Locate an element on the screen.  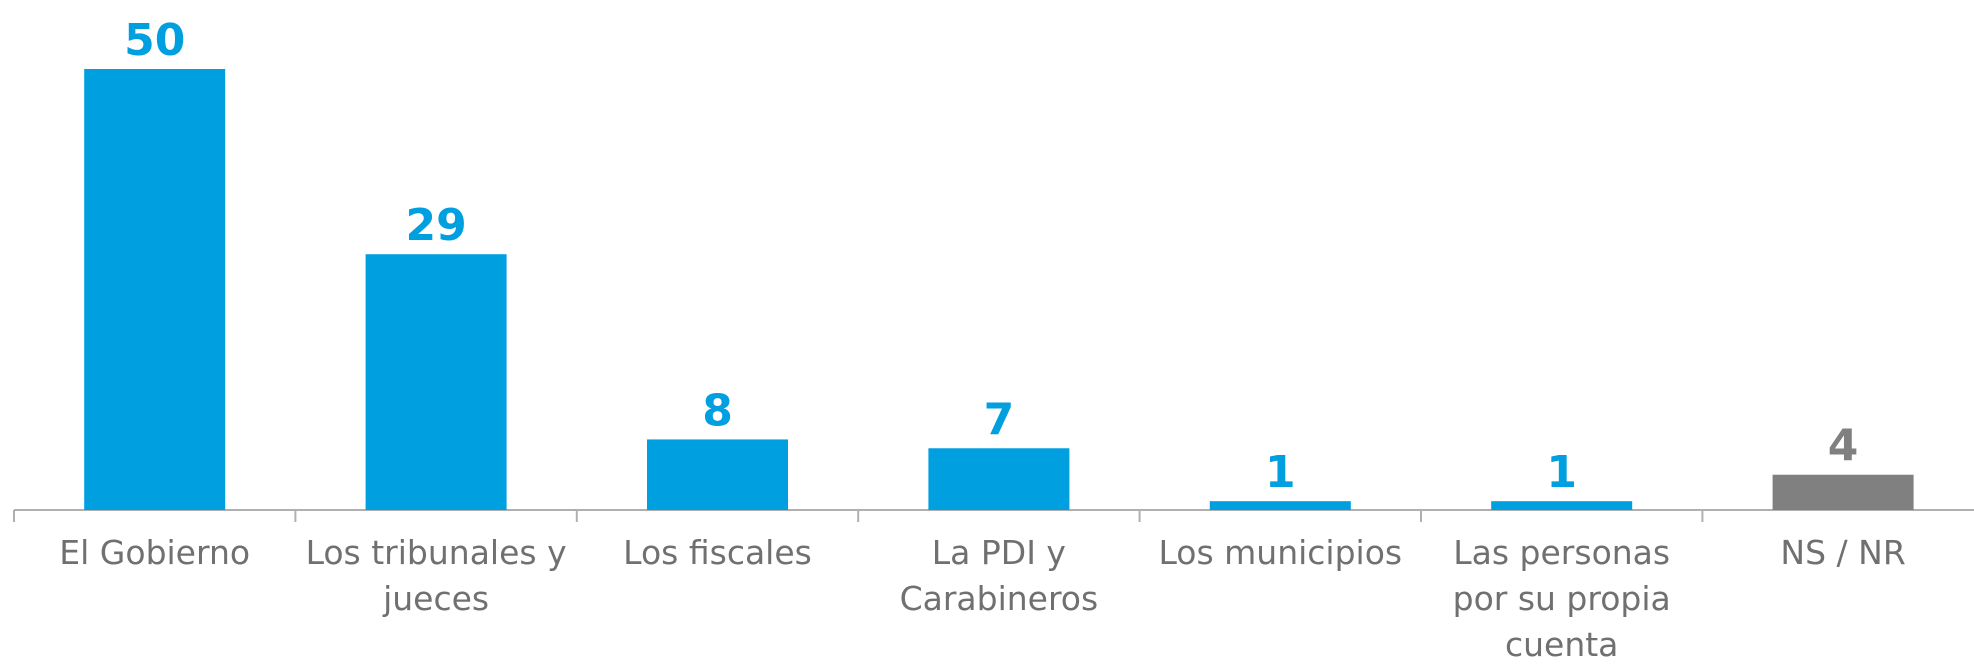
x-tick-label: NS / NR is located at coordinates (1843, 552).